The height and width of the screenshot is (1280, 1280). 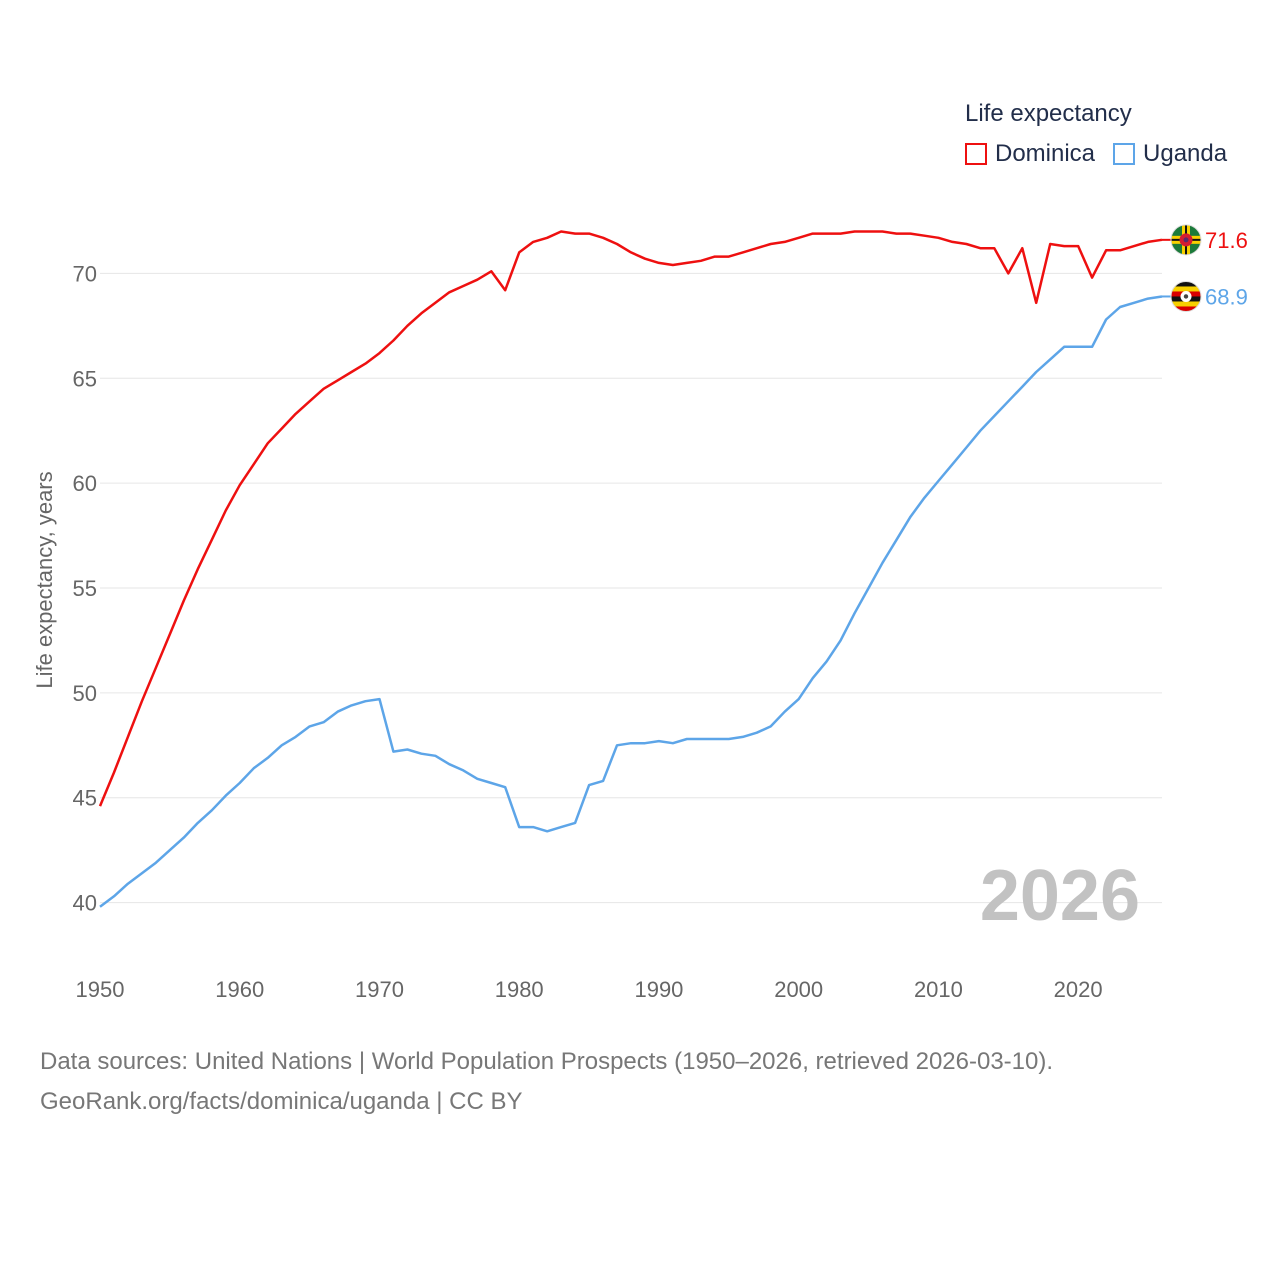 I want to click on y-tick-label: 65, so click(x=85, y=378).